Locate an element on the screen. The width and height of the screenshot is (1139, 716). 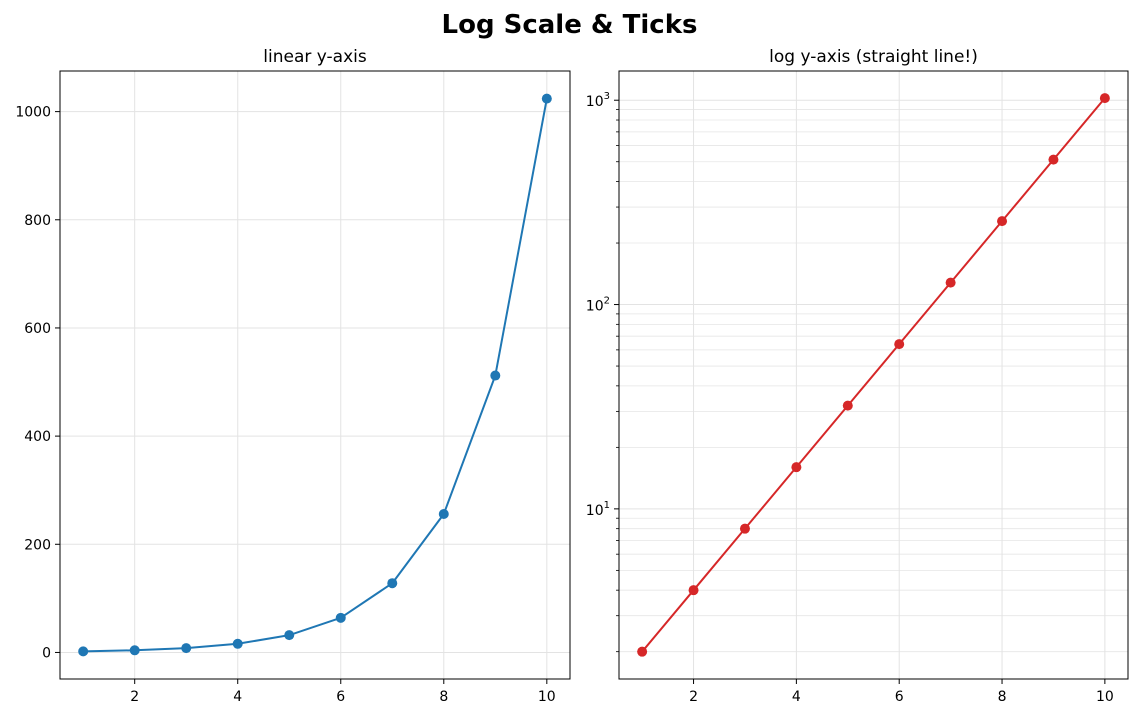
y-tick-label-exp: 1 is located at coordinates (607, 505).